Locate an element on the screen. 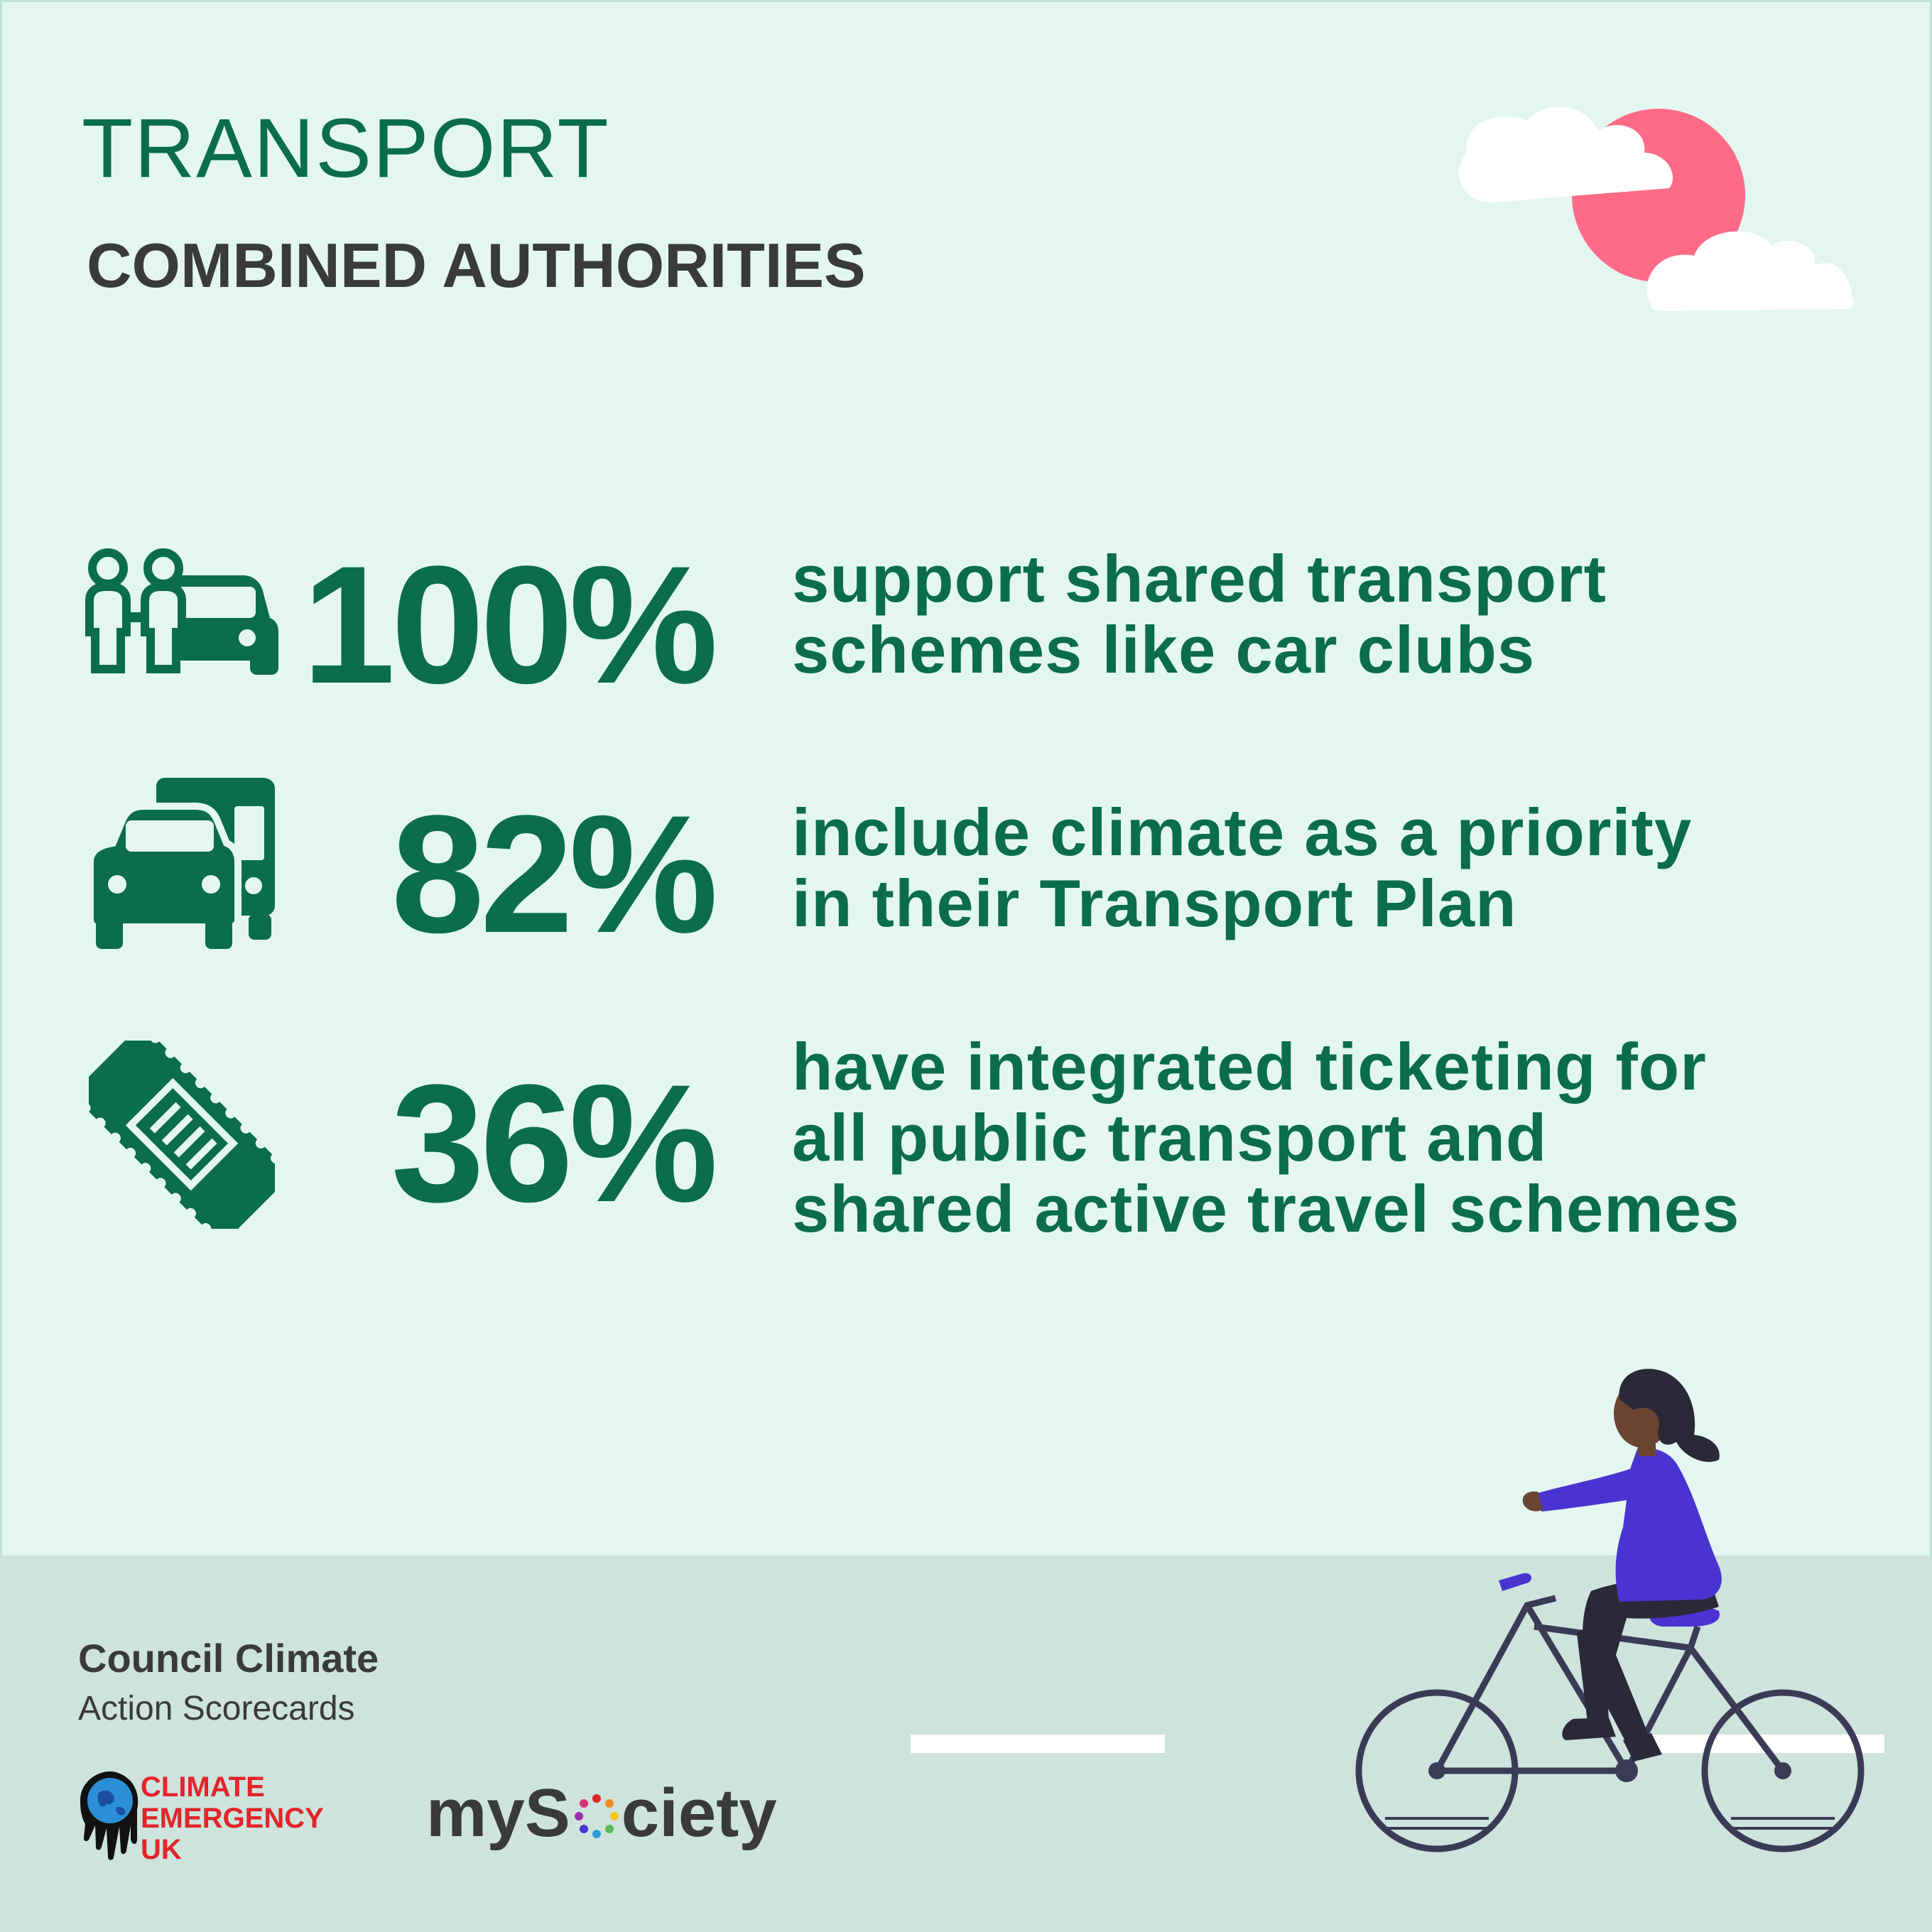  mysociety-suffix: ciety is located at coordinates (699, 1813).